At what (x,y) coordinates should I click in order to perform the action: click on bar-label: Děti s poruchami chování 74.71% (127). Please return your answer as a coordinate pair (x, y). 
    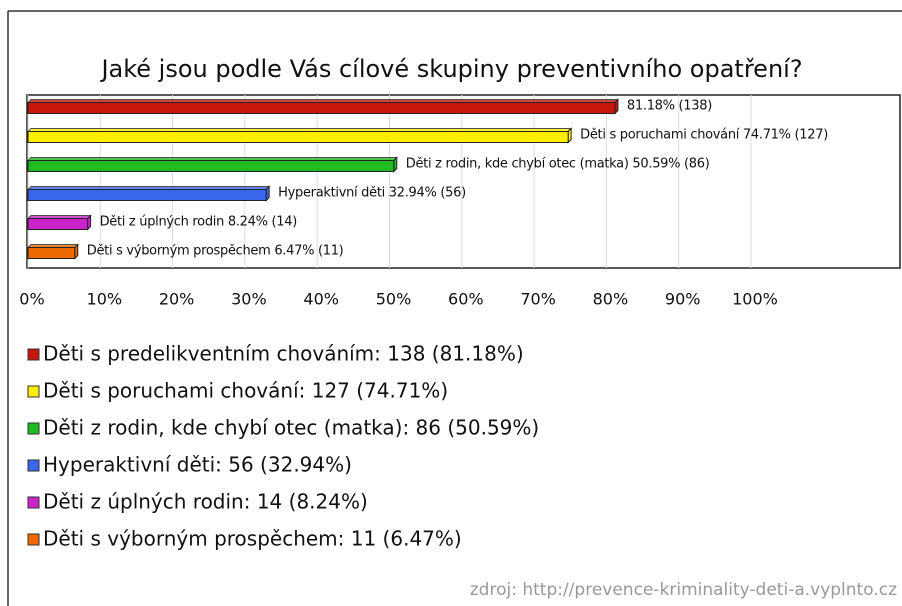
    Looking at the image, I should click on (704, 135).